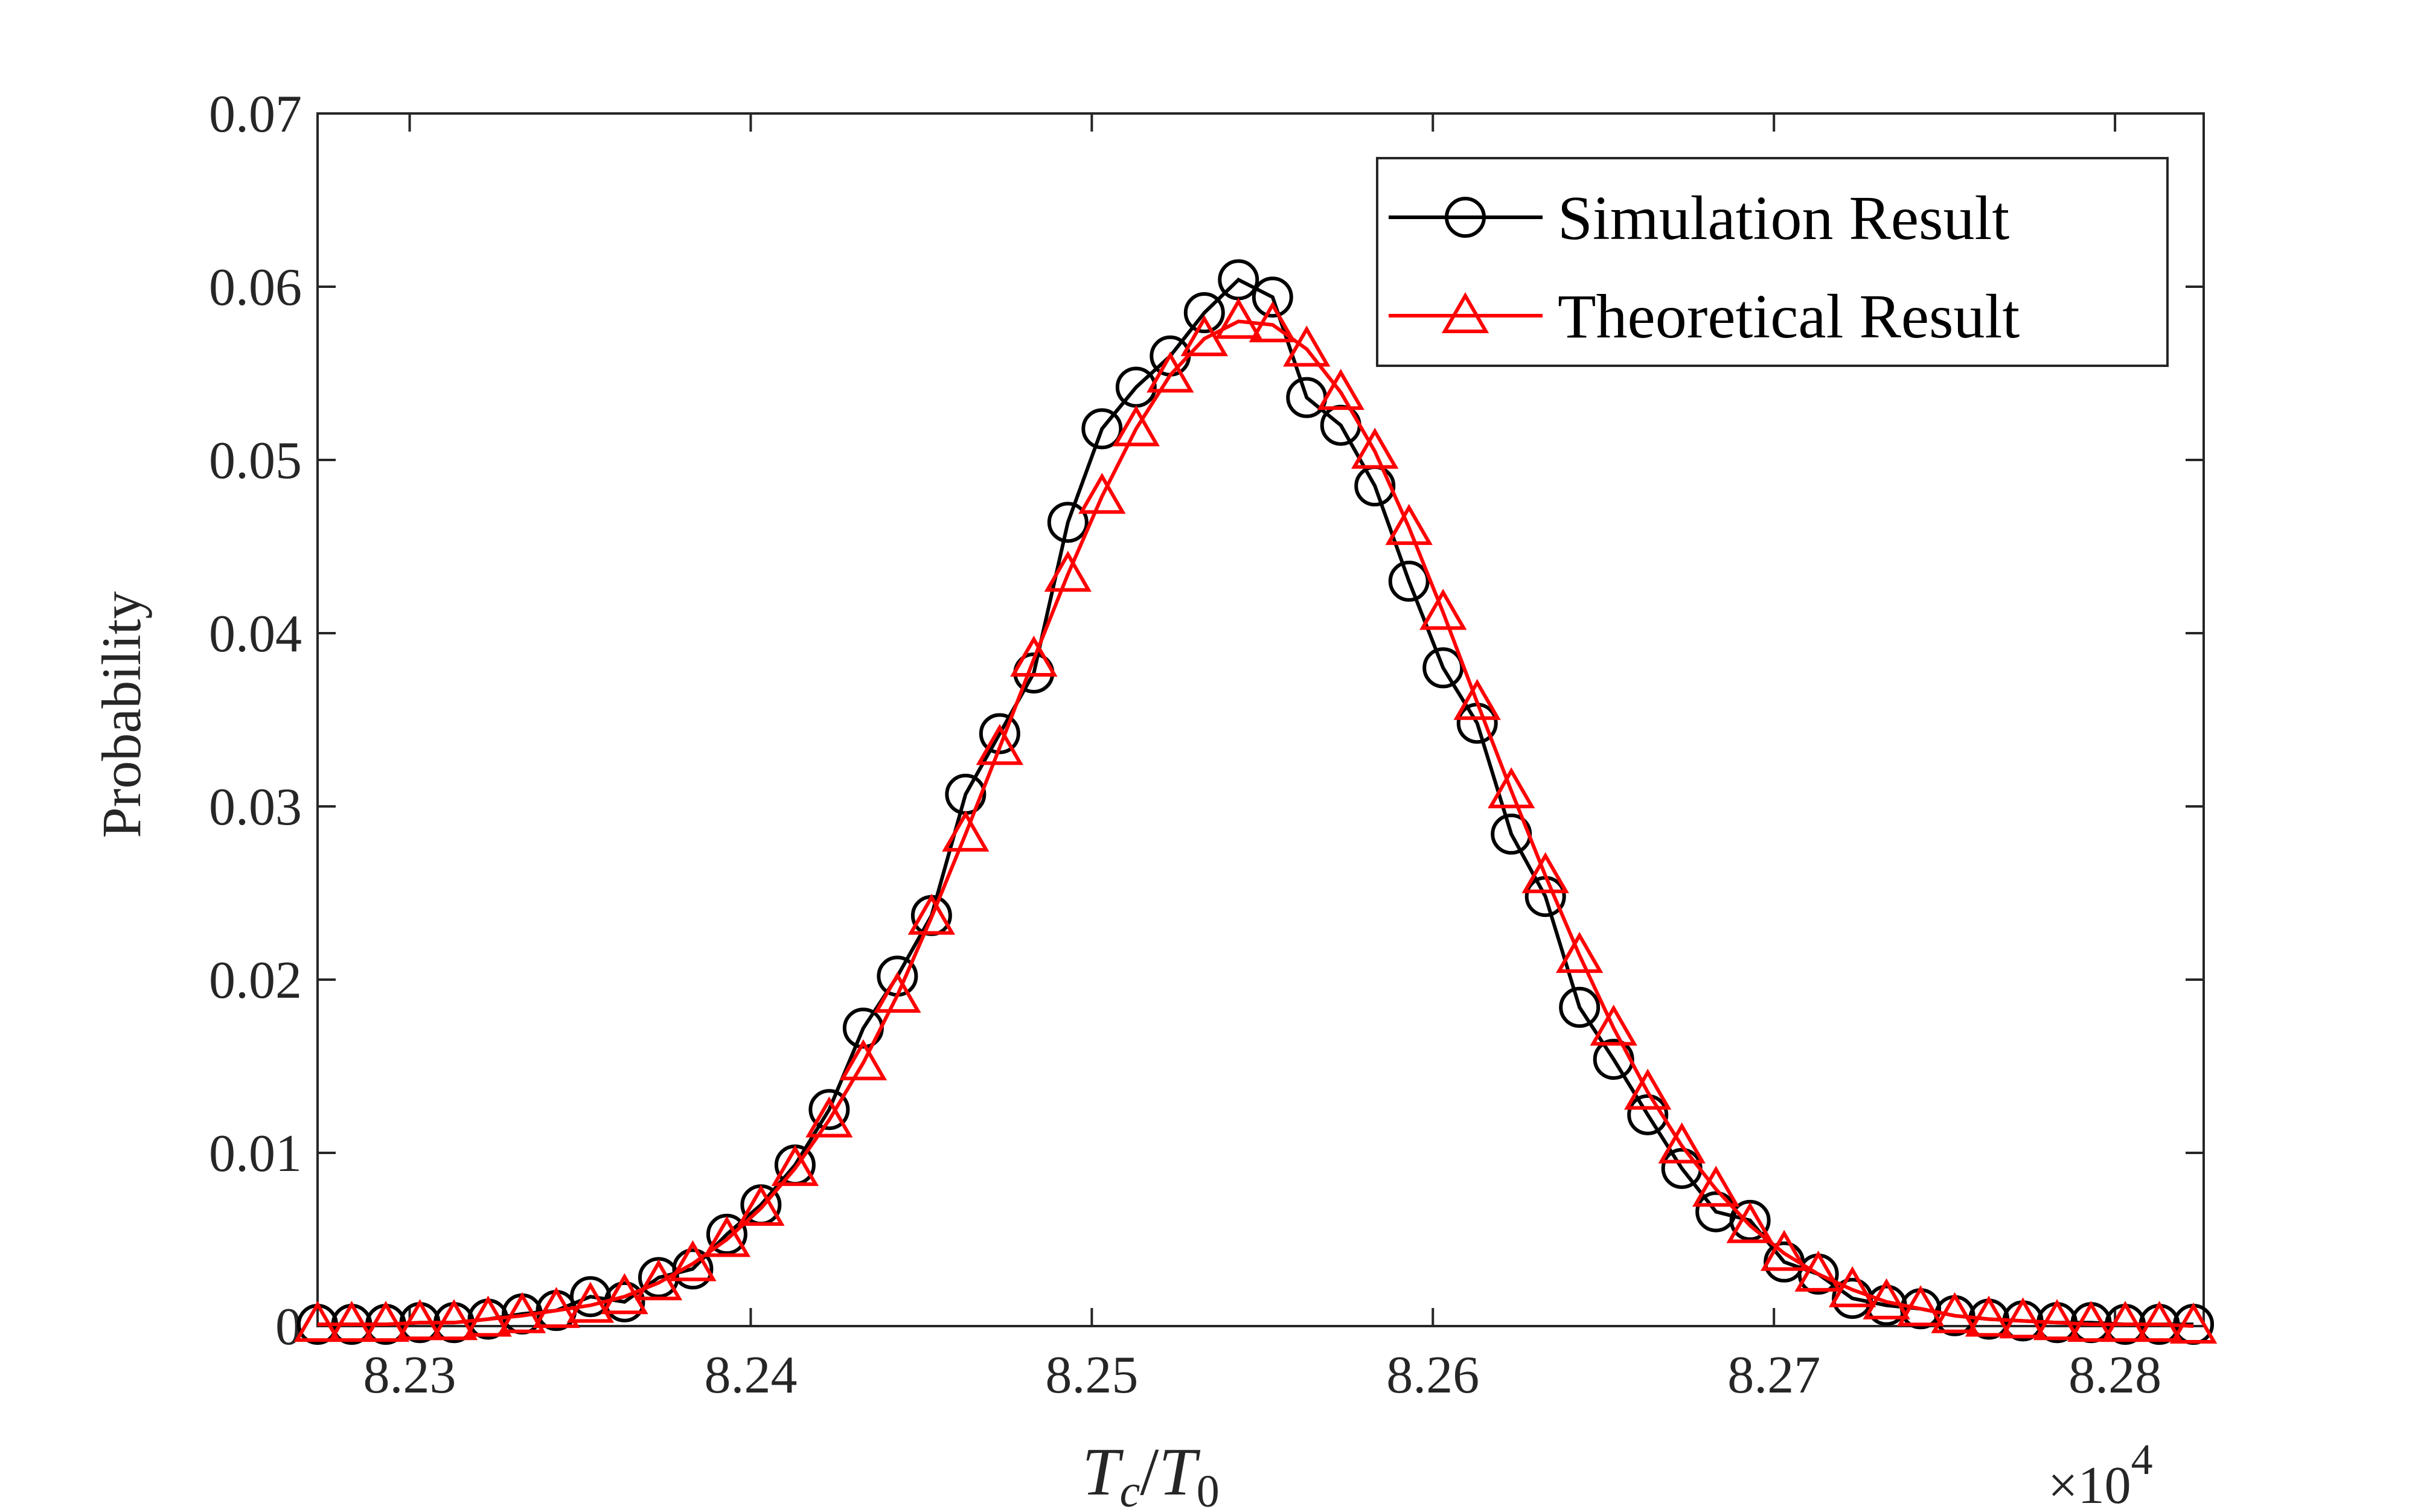  I want to click on x-tick-label: 8.27, so click(1773, 1375).